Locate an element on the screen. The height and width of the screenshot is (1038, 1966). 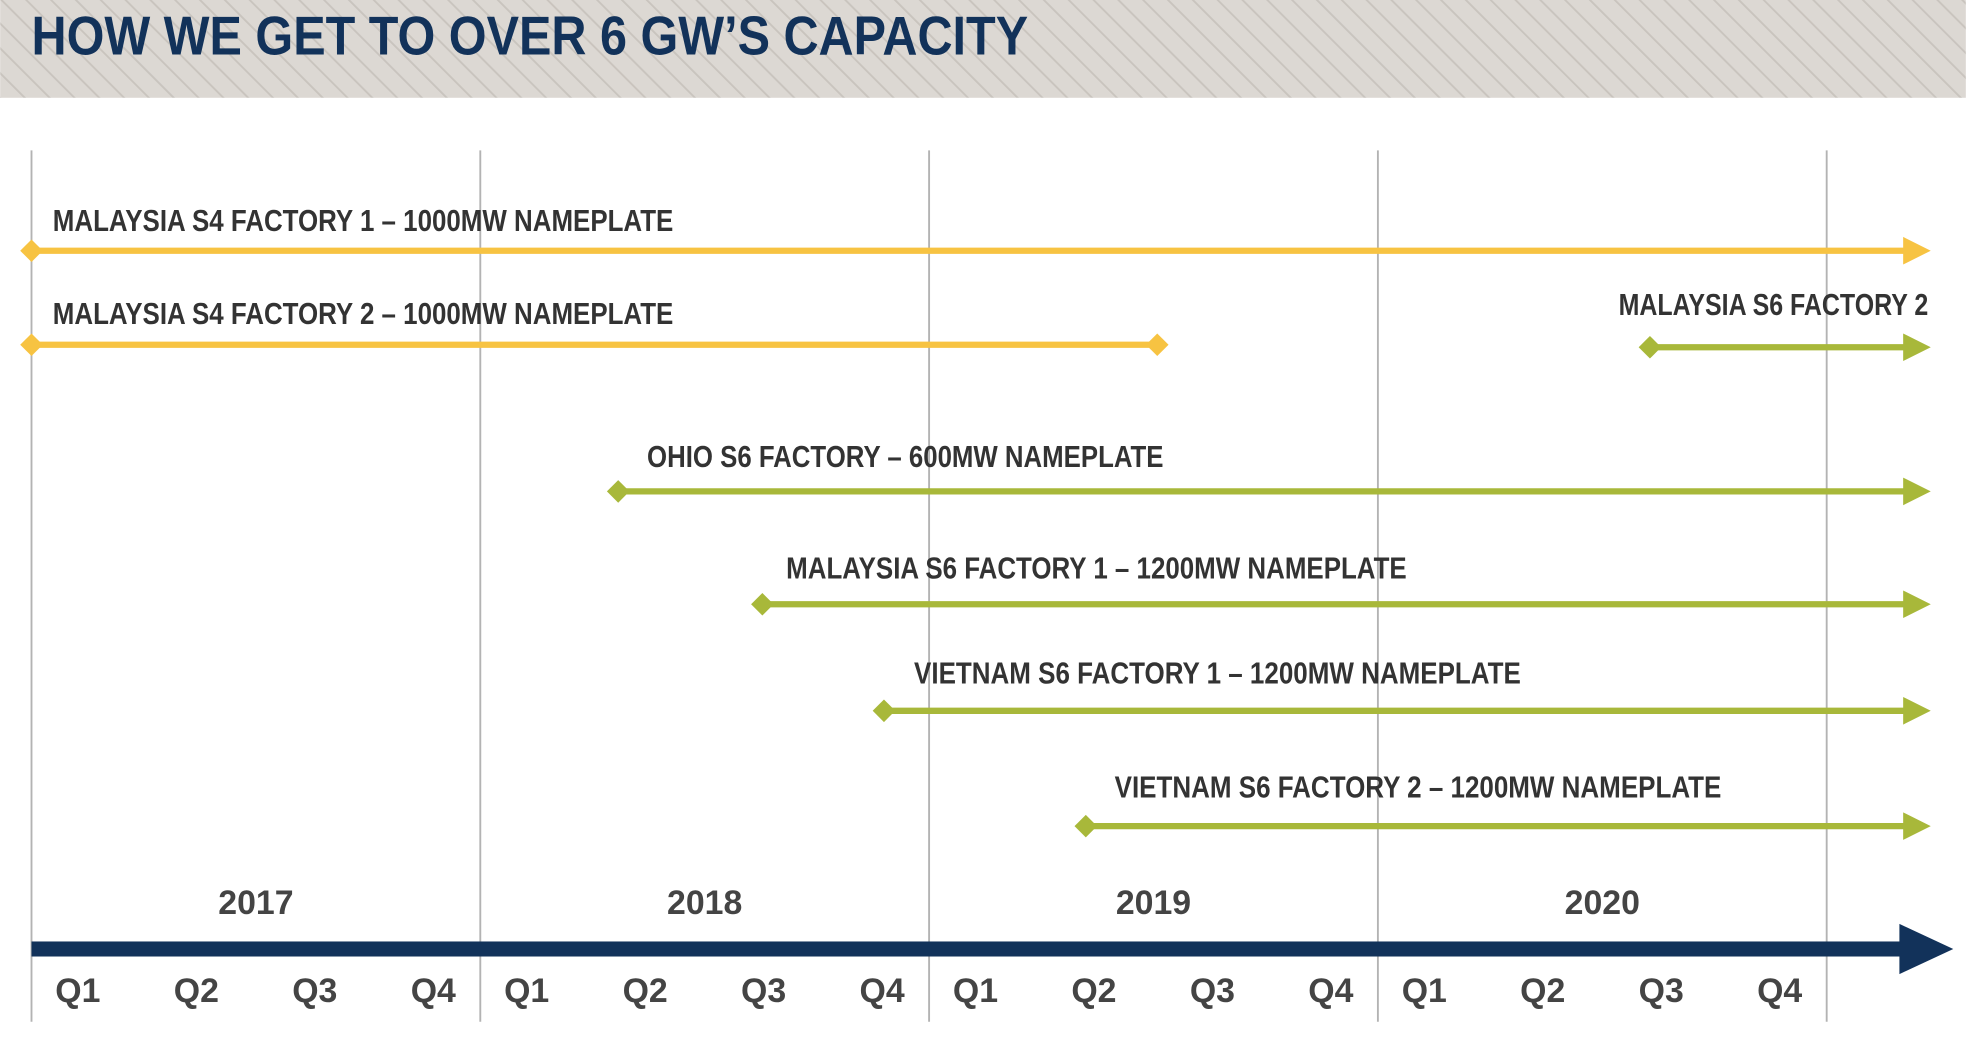
end-marker is located at coordinates (1157, 345).